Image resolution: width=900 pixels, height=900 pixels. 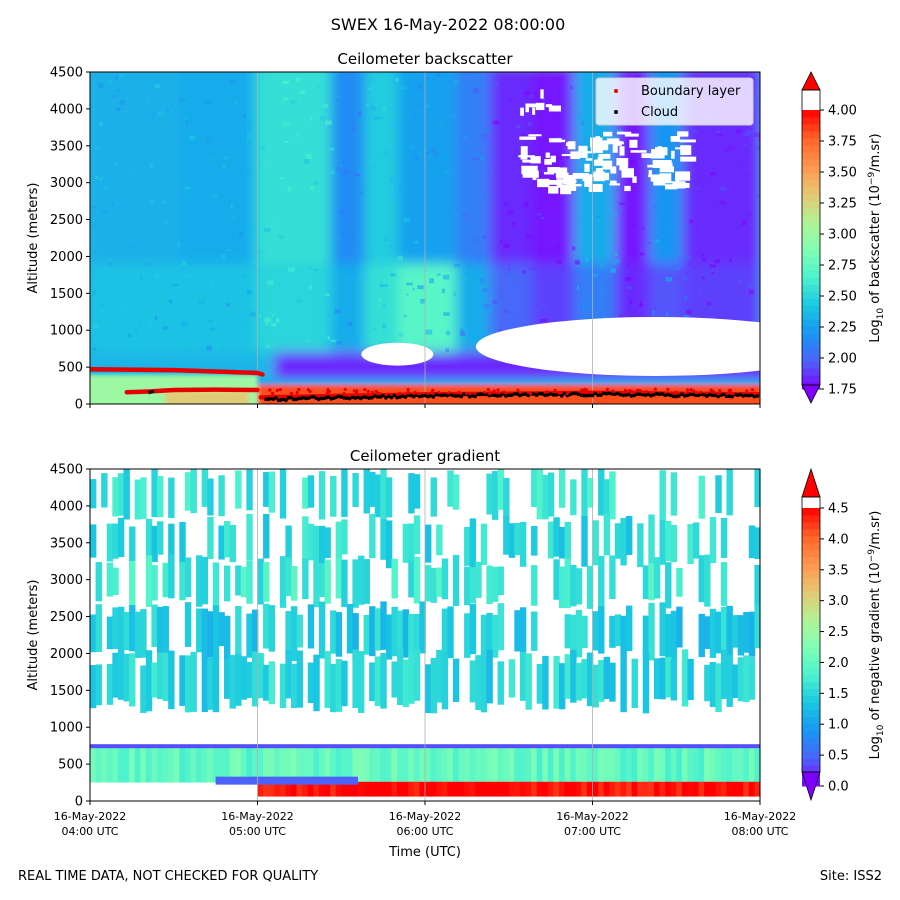 What do you see at coordinates (811, 394) in the screenshot?
I see `backscatter-colorbar-extend-min` at bounding box center [811, 394].